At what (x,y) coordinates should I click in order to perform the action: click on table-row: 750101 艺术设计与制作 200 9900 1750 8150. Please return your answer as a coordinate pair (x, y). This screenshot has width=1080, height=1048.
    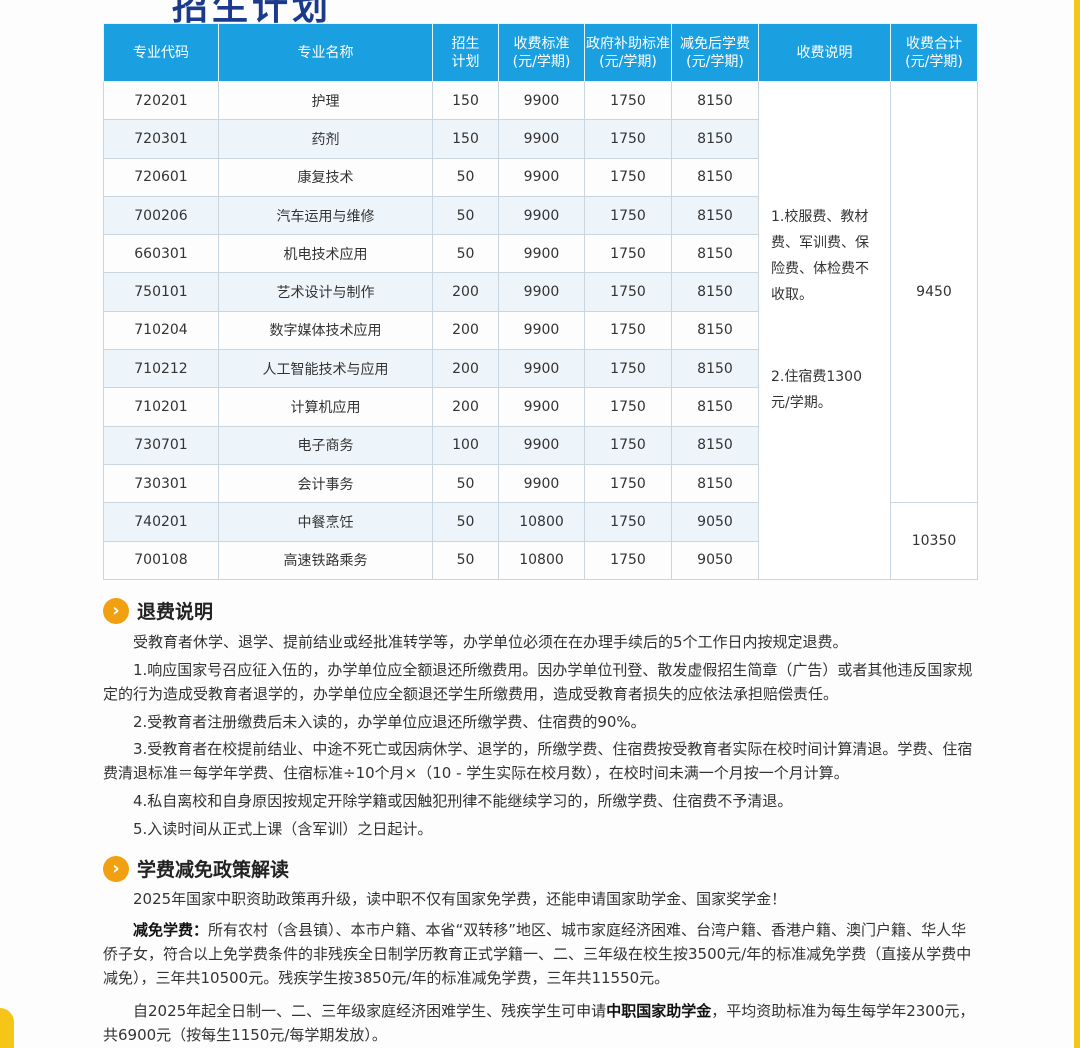
    Looking at the image, I should click on (540, 292).